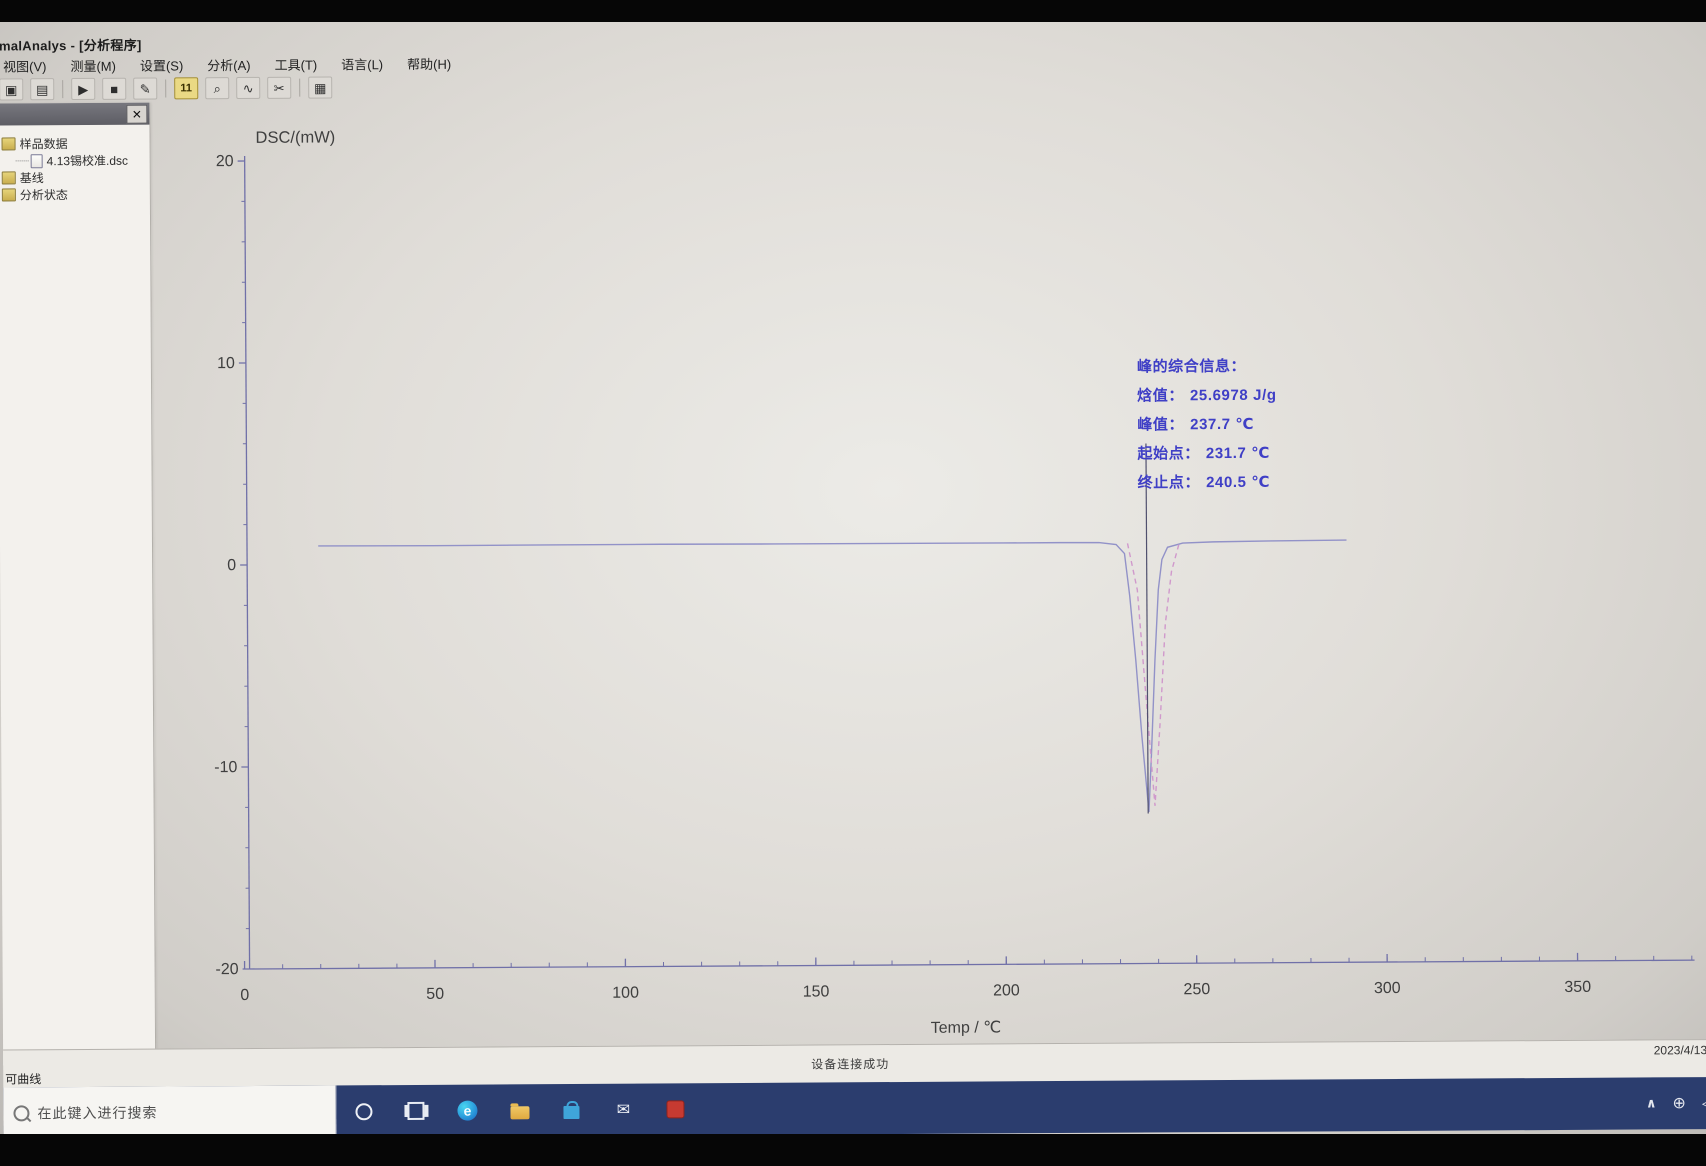 This screenshot has width=1706, height=1166. Describe the element at coordinates (816, 991) in the screenshot. I see `x-tick-label: 150` at that location.